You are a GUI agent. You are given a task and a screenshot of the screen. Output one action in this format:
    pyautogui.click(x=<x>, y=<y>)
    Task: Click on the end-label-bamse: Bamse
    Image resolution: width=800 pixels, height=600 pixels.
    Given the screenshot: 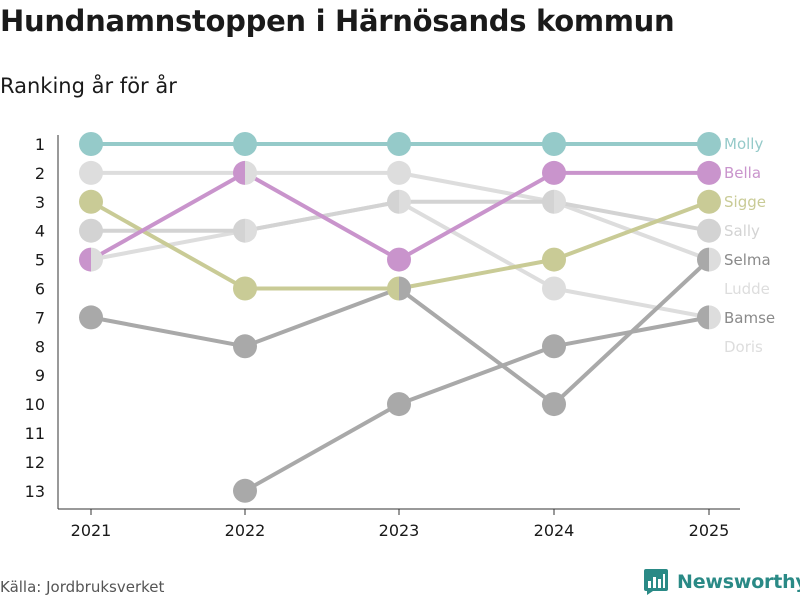 What is the action you would take?
    pyautogui.click(x=749, y=318)
    